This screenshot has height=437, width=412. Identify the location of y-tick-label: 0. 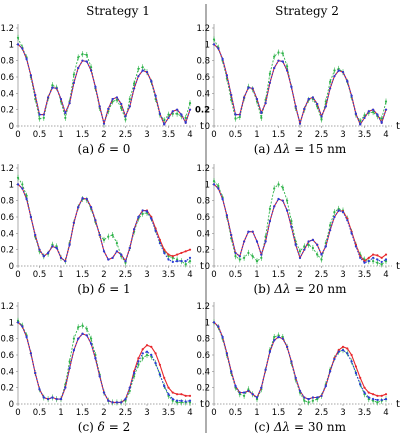
(207, 405).